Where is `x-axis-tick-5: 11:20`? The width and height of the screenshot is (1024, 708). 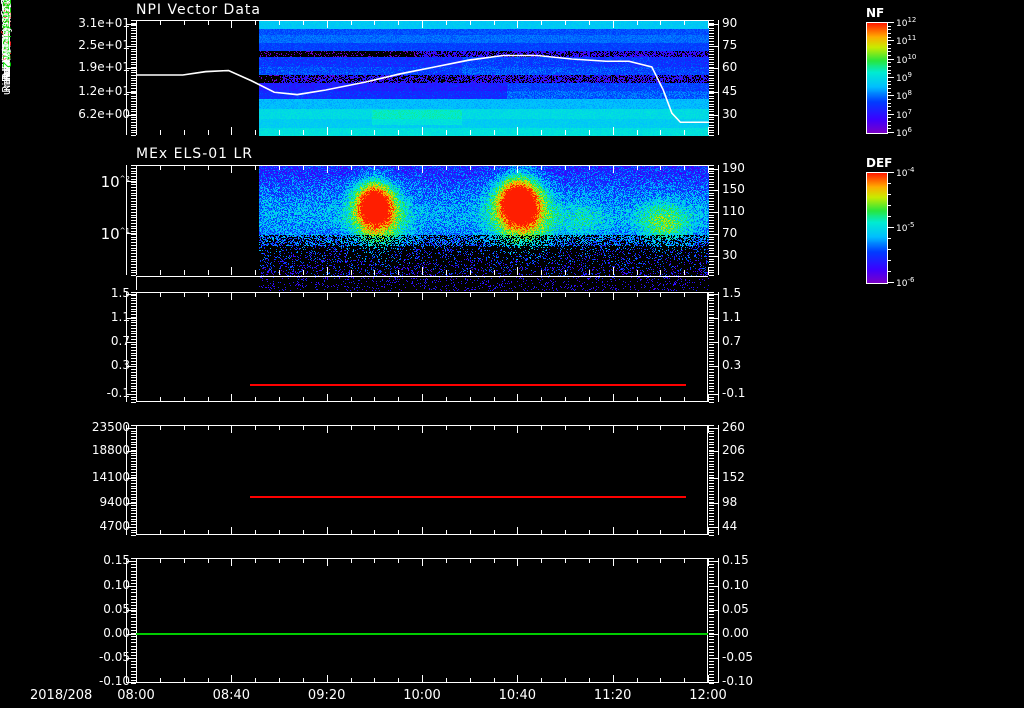 x-axis-tick-5: 11:20 is located at coordinates (612, 695).